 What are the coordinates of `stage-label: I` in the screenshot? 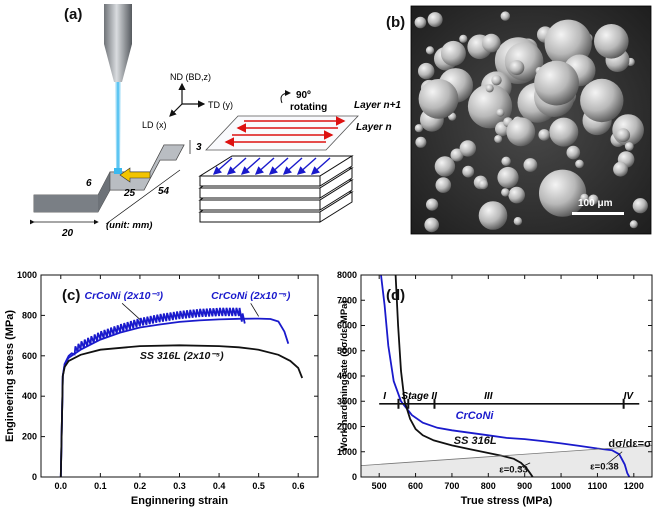 It's located at (384, 396).